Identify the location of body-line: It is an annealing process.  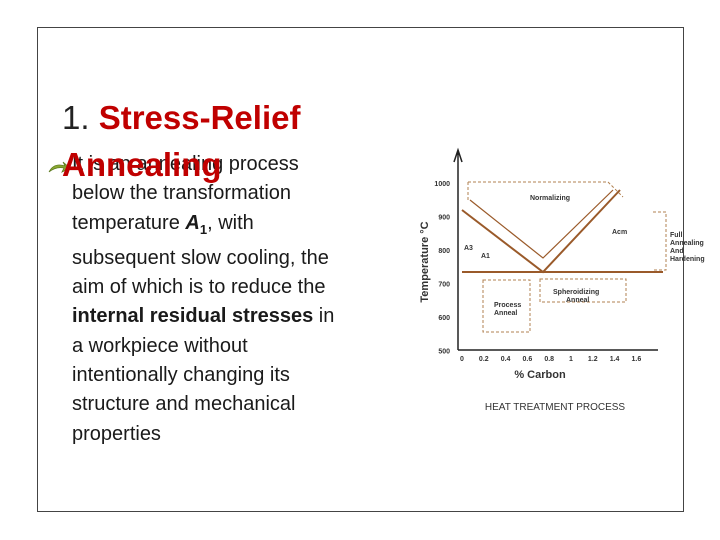
(203, 164).